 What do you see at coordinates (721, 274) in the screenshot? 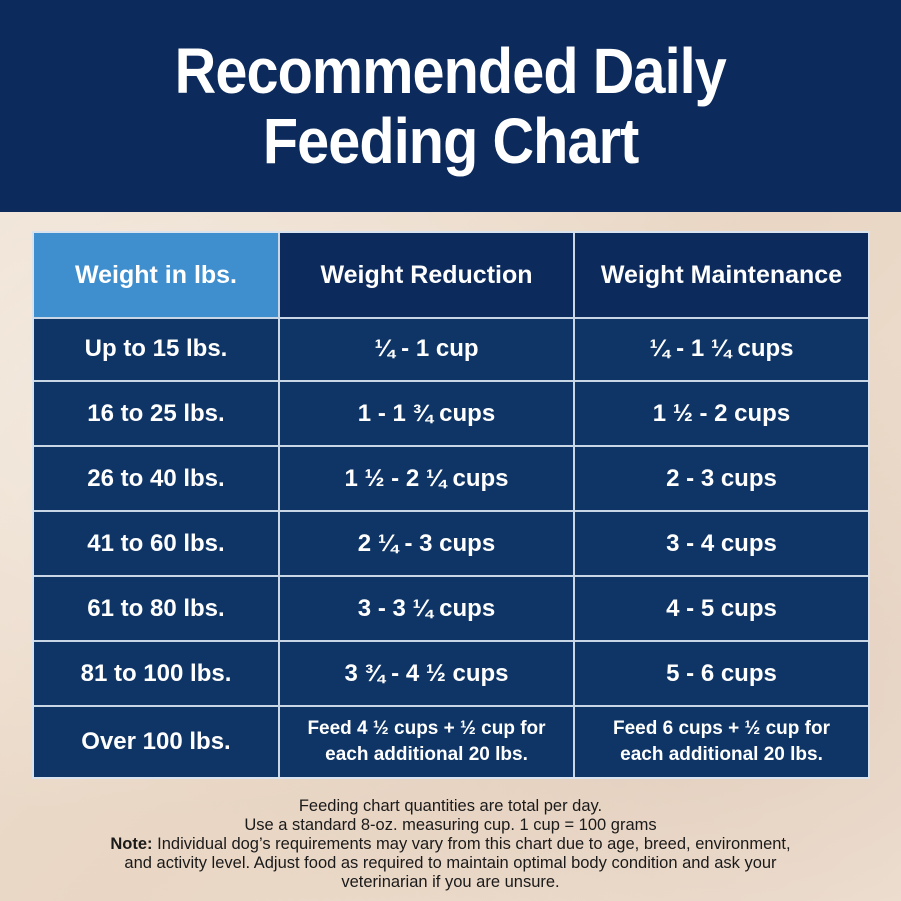
I see `column-header-maintenance: Weight Maintenance` at bounding box center [721, 274].